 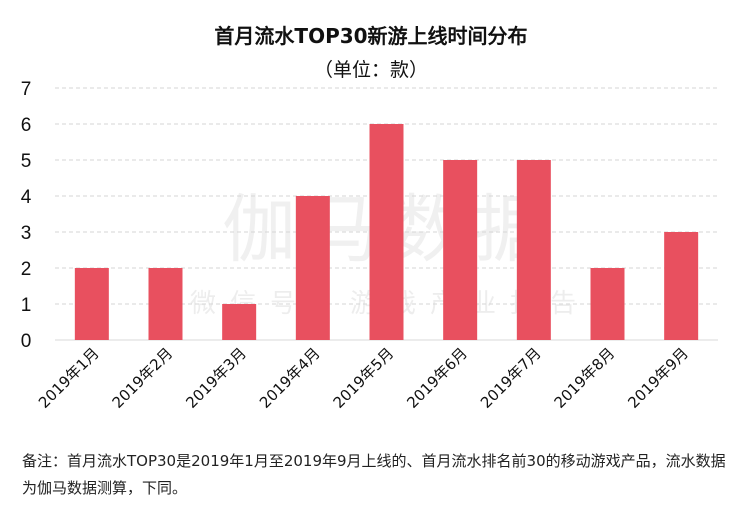 What do you see at coordinates (585, 378) in the screenshot?
I see `x-tick-label: 2019年8月` at bounding box center [585, 378].